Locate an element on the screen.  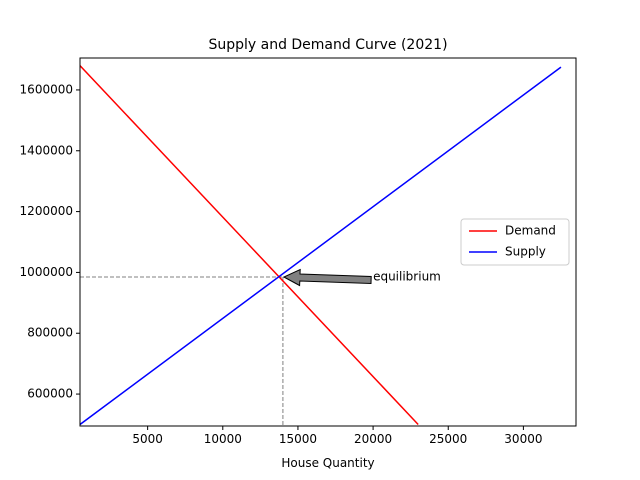
x-tick-label: 10000 is located at coordinates (223, 439).